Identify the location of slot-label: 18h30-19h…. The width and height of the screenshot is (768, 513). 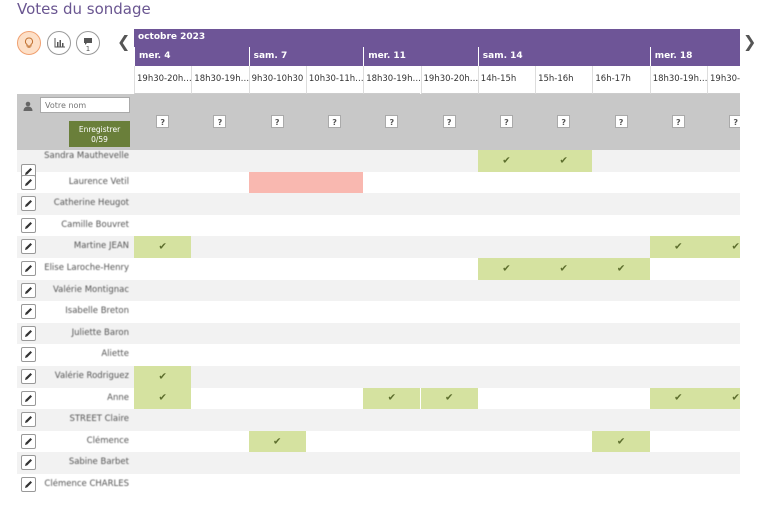
(221, 79).